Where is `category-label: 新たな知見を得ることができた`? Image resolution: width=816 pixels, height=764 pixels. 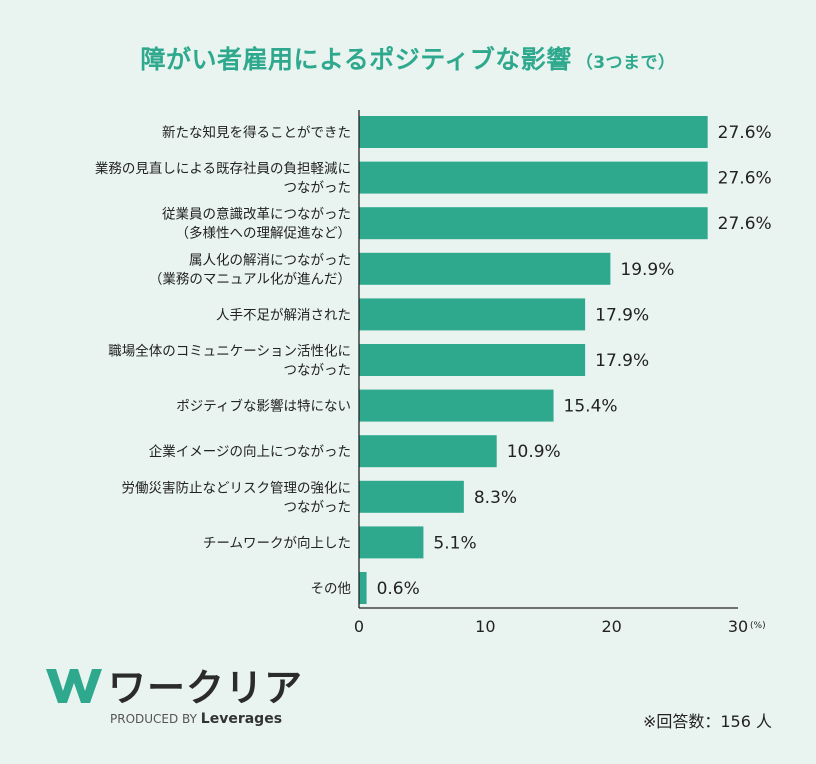
category-label: 新たな知見を得ることができた is located at coordinates (256, 132).